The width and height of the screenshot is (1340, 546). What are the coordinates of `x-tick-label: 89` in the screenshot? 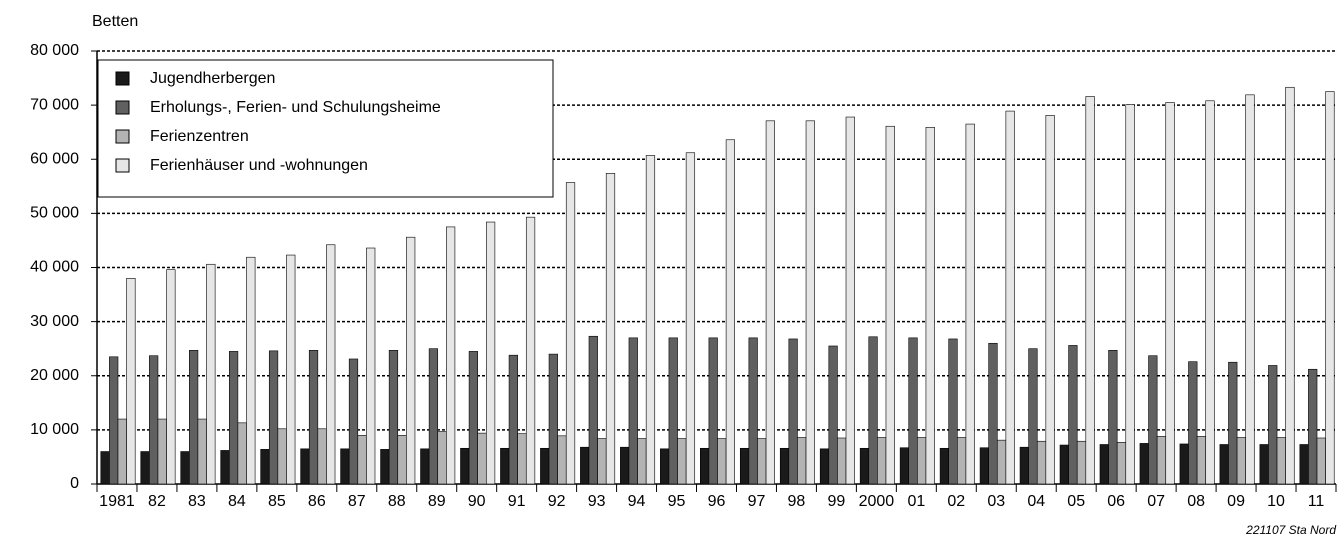 It's located at (437, 501).